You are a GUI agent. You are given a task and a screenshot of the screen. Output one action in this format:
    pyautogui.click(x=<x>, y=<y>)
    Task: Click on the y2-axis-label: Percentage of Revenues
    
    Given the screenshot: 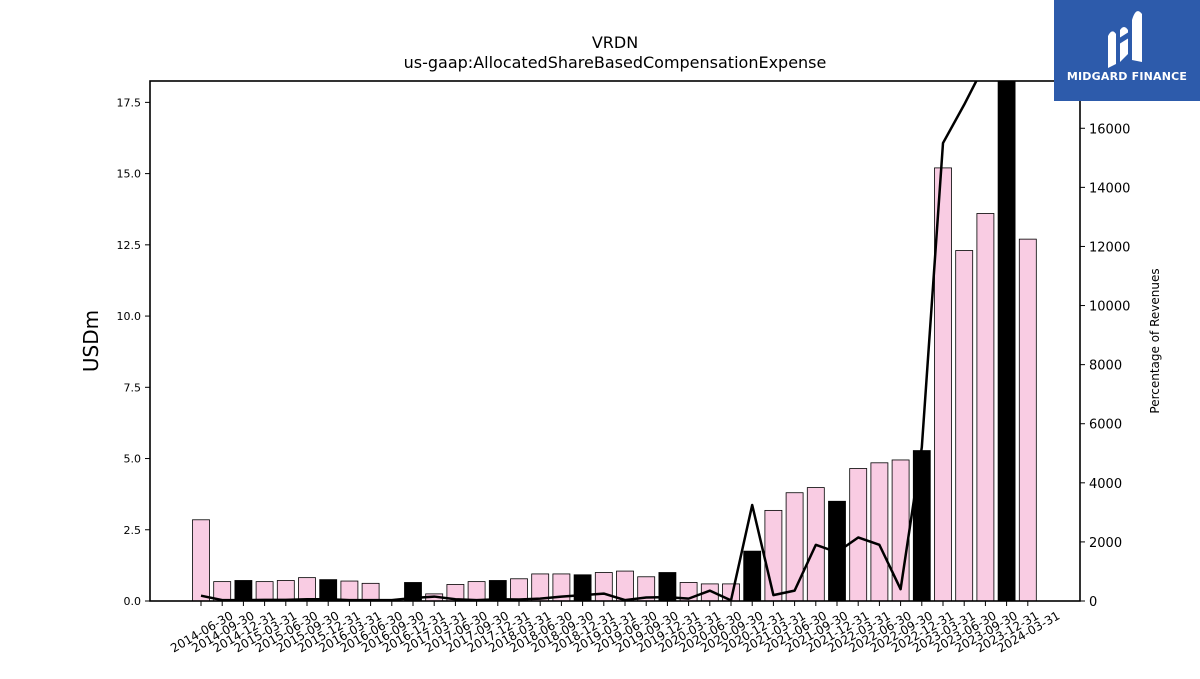 What is the action you would take?
    pyautogui.click(x=1155, y=340)
    